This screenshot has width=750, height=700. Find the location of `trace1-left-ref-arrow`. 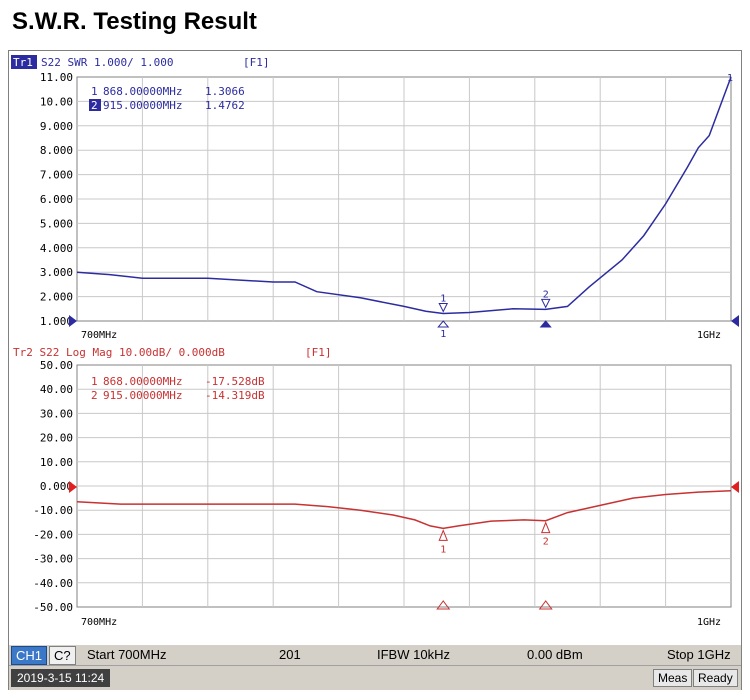

trace1-left-ref-arrow is located at coordinates (73, 321).